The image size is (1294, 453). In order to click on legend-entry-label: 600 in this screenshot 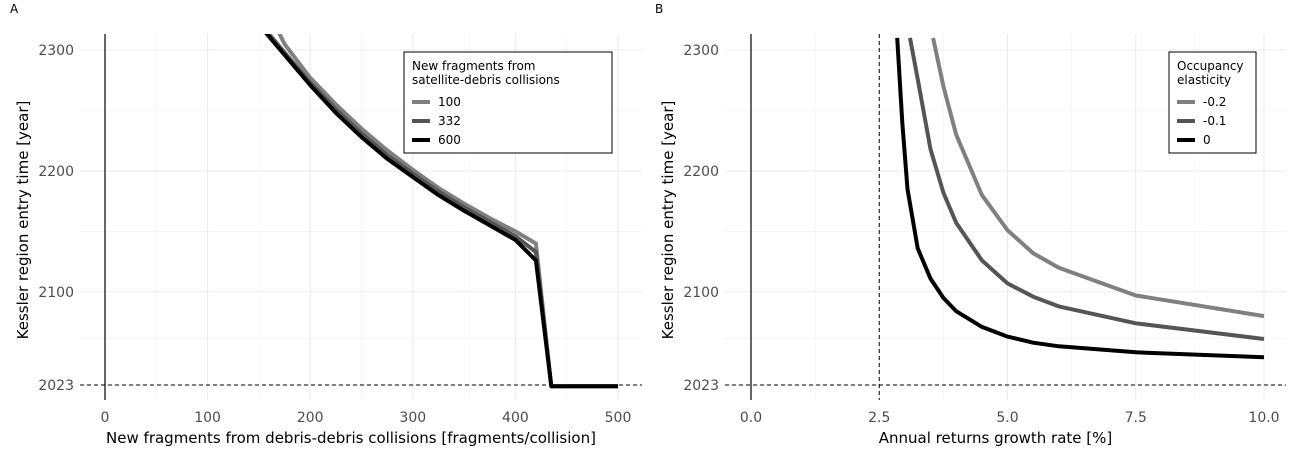, I will do `click(449, 140)`.